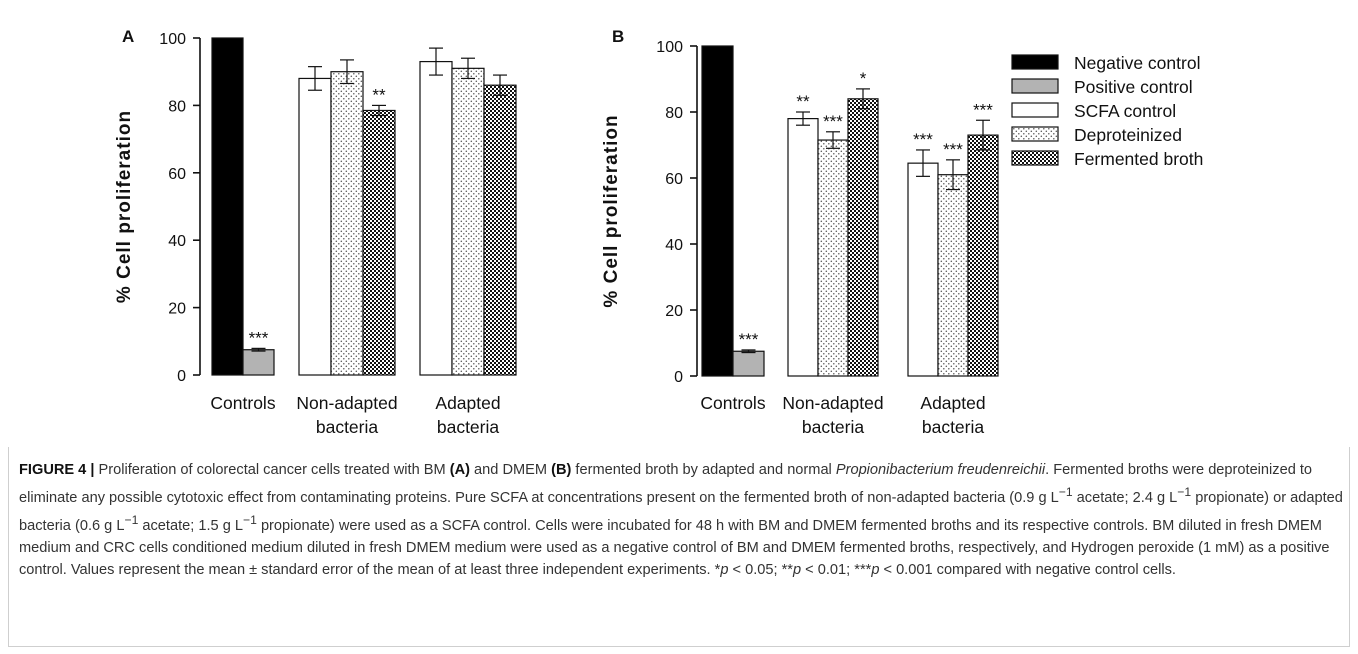 This screenshot has height=654, width=1358. What do you see at coordinates (191, 525) in the screenshot?
I see `caption-text: acetate; 1.5 g L` at bounding box center [191, 525].